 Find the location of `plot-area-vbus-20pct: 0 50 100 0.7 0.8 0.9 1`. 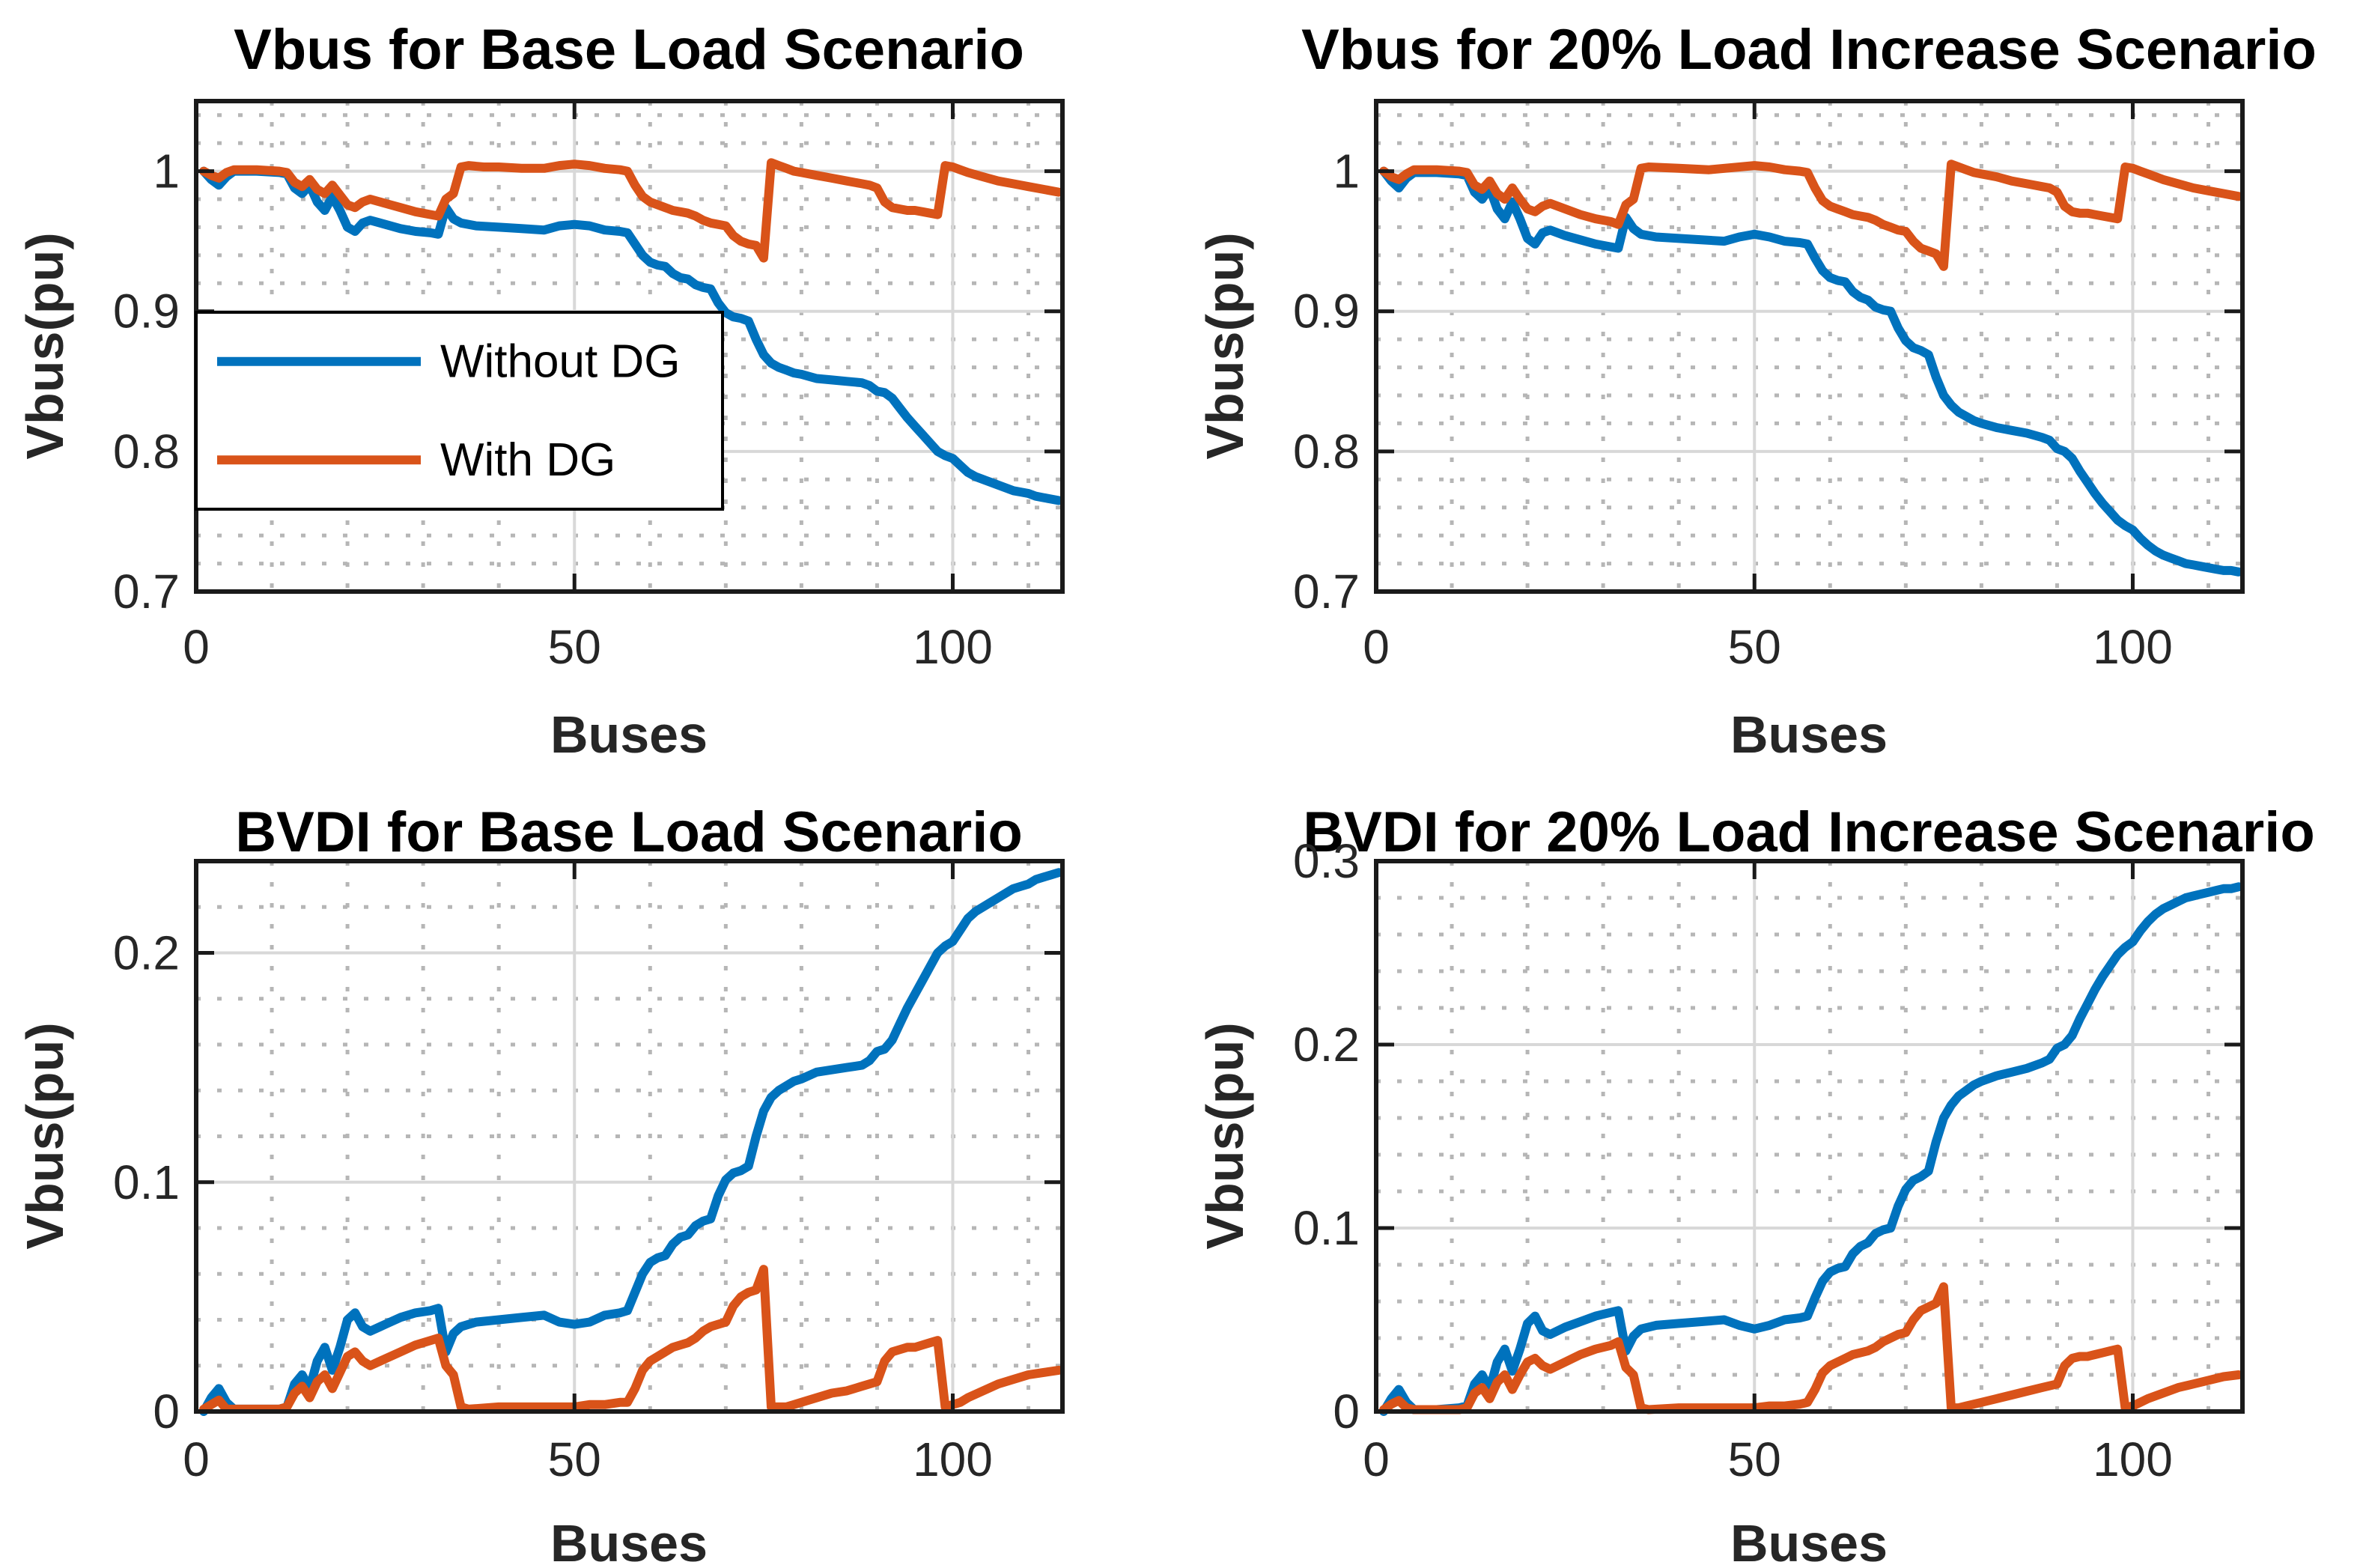

plot-area-vbus-20pct: 0 50 100 0.7 0.8 0.9 1 is located at coordinates (1769, 386).